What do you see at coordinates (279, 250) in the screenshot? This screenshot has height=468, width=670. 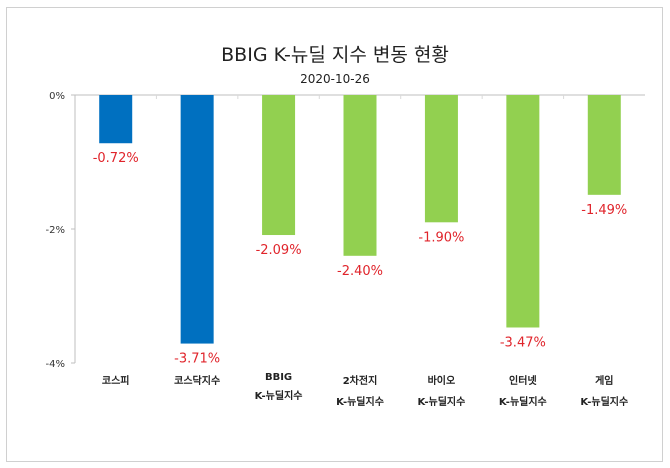 I see `data-label: -2.09%` at bounding box center [279, 250].